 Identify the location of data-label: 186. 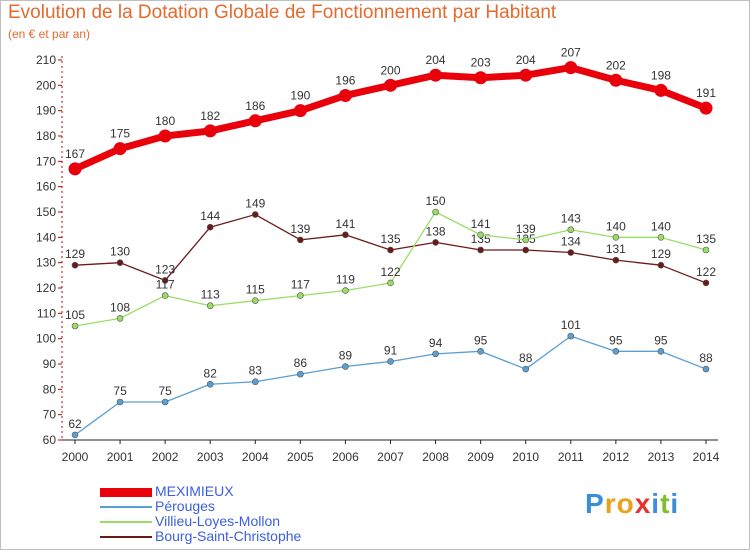
(255, 106).